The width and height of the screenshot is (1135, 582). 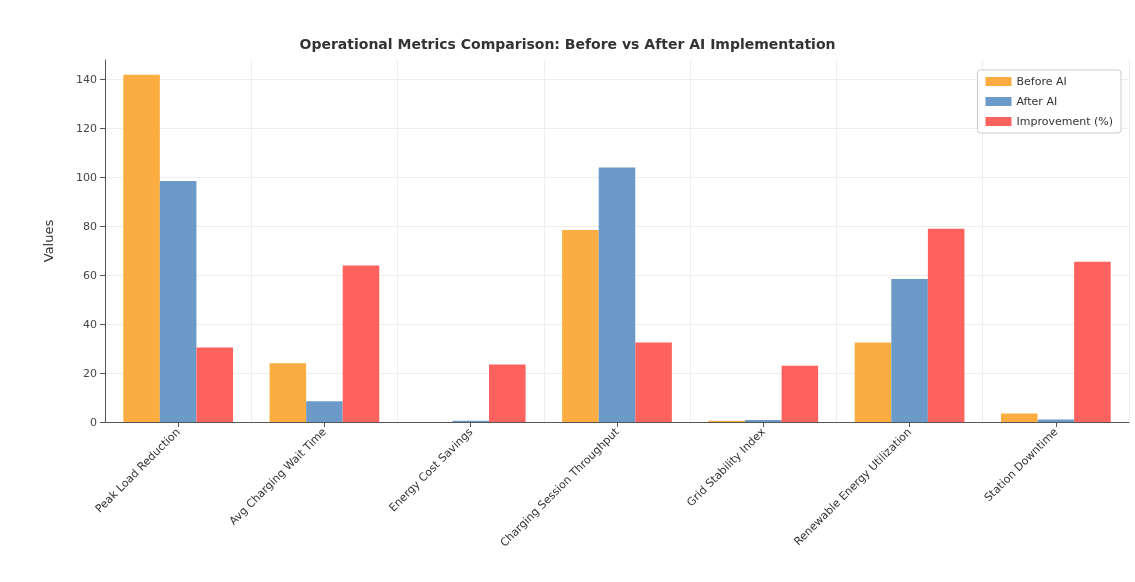 I want to click on legend-label: After AI, so click(x=1037, y=101).